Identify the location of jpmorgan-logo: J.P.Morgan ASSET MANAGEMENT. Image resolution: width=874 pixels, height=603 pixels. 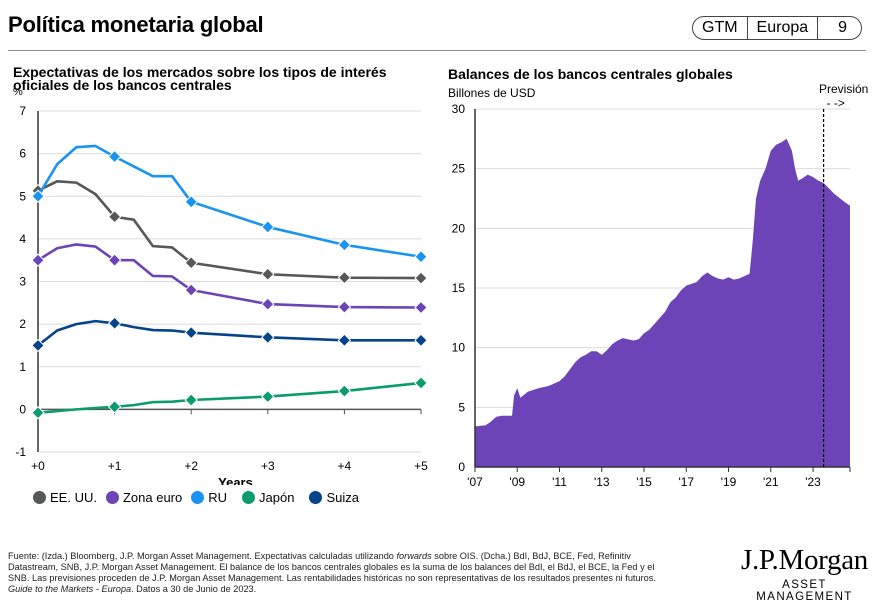
(804, 574).